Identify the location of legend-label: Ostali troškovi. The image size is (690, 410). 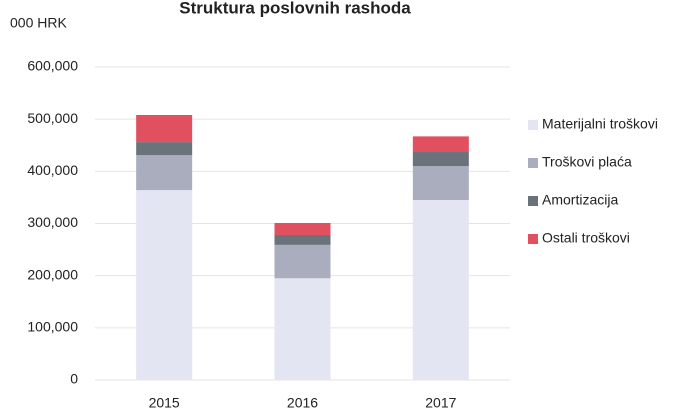
(586, 238).